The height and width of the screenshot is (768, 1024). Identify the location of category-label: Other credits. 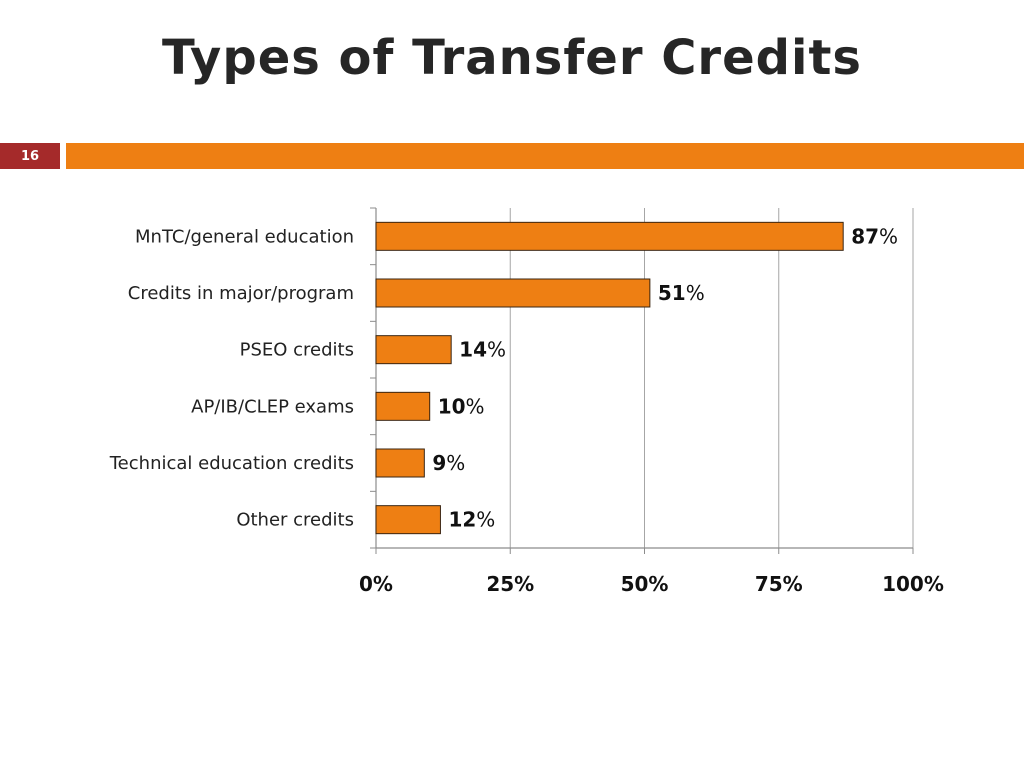
(295, 520).